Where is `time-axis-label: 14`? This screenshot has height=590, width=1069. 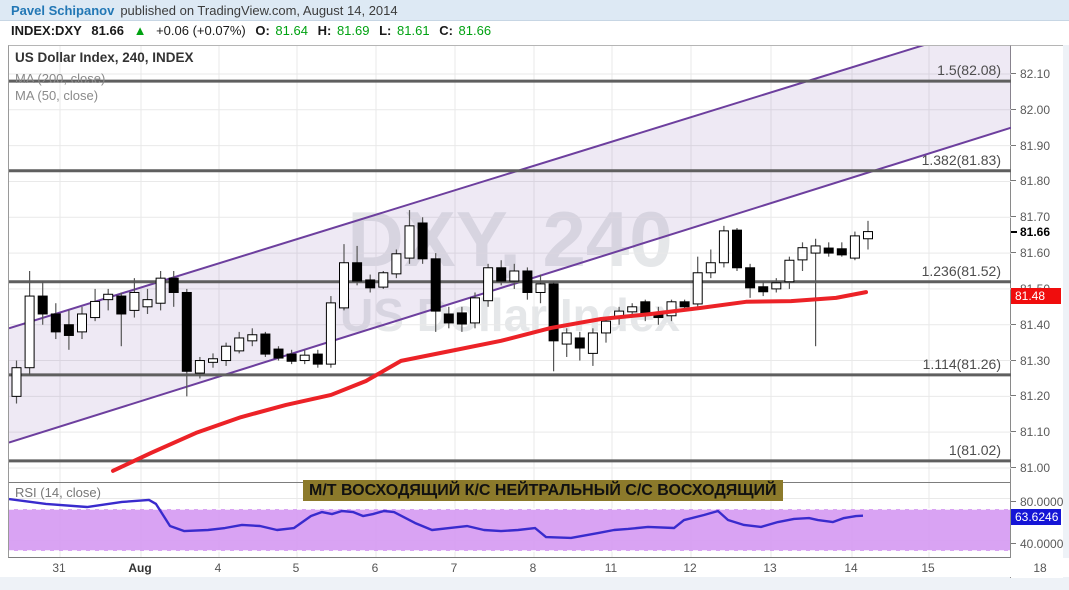
time-axis-label: 14 is located at coordinates (851, 568).